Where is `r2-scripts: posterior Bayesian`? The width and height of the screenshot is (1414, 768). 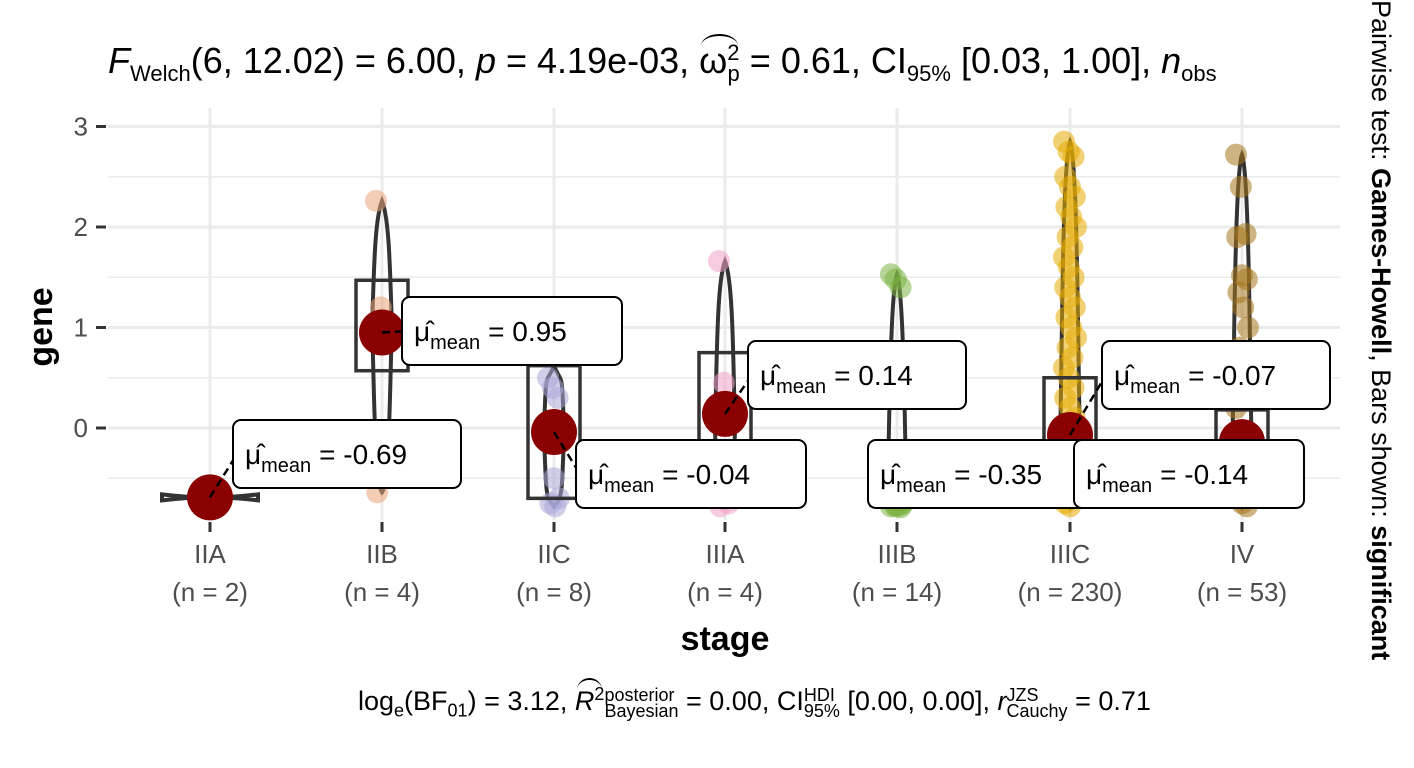 r2-scripts: posterior Bayesian is located at coordinates (641, 702).